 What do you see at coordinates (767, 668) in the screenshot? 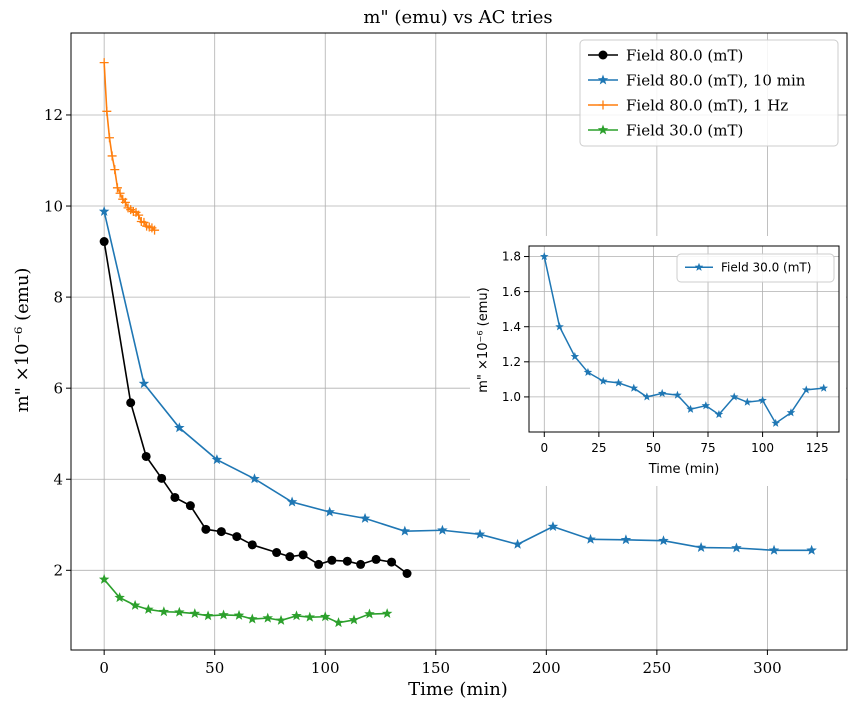
I see `x-tick-label: 300` at bounding box center [767, 668].